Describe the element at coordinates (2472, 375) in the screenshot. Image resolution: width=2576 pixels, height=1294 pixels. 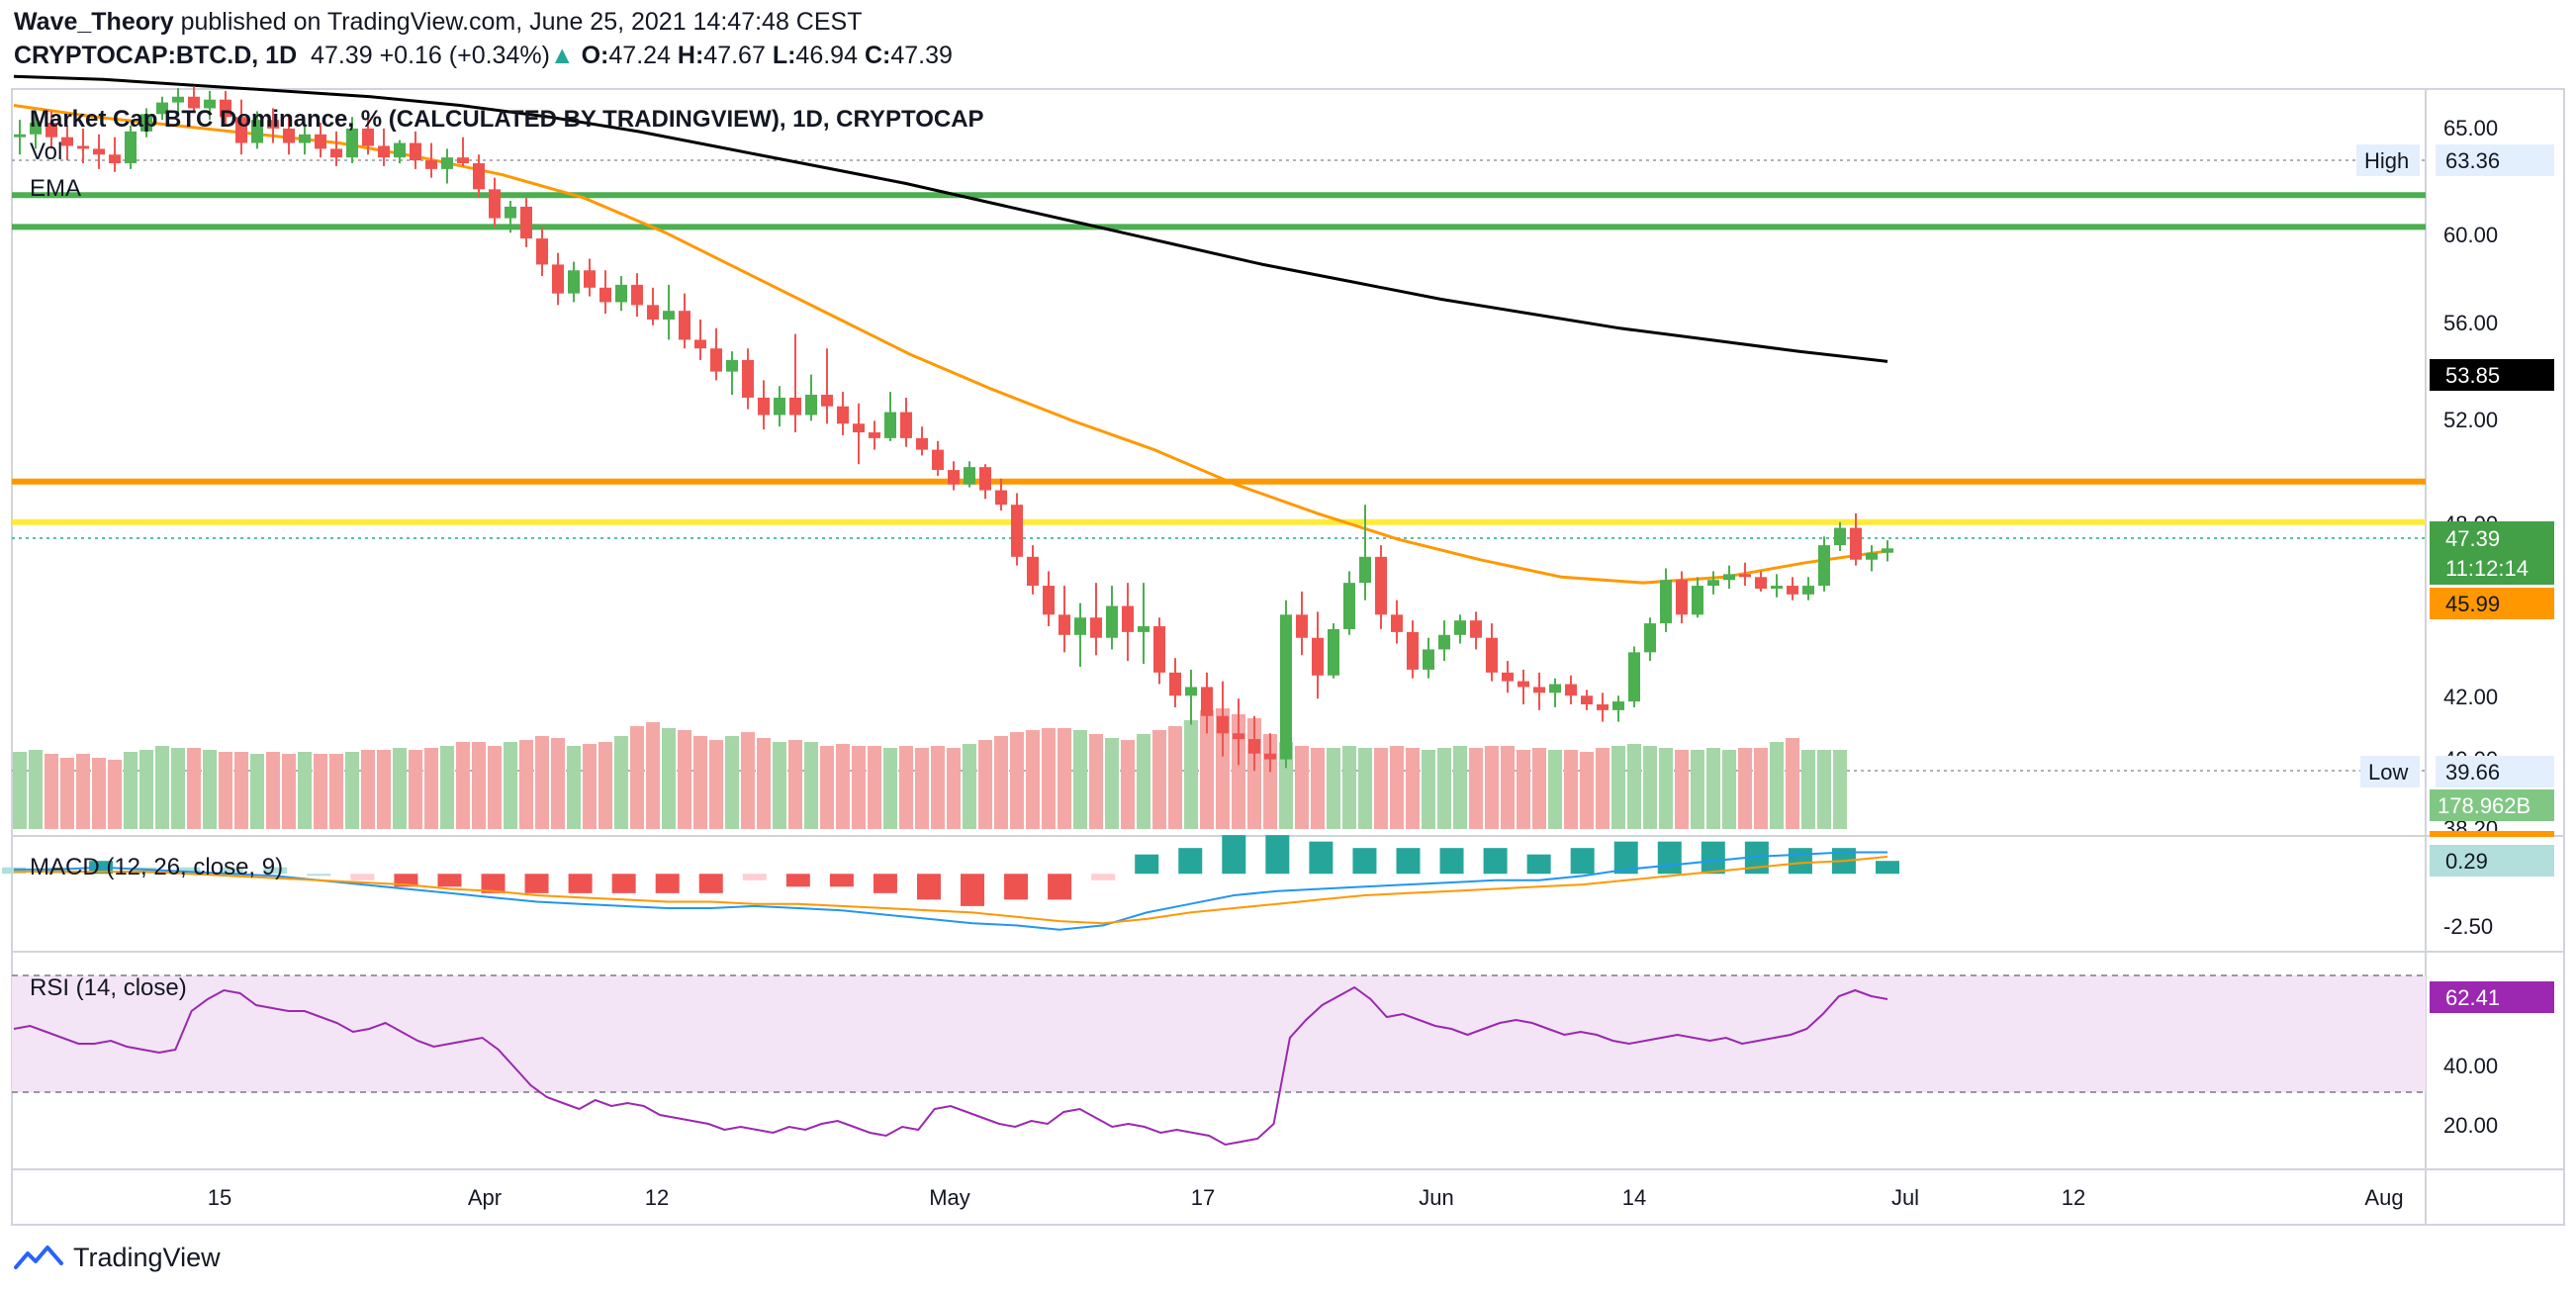
I see `ema200-value: 53.85` at that location.